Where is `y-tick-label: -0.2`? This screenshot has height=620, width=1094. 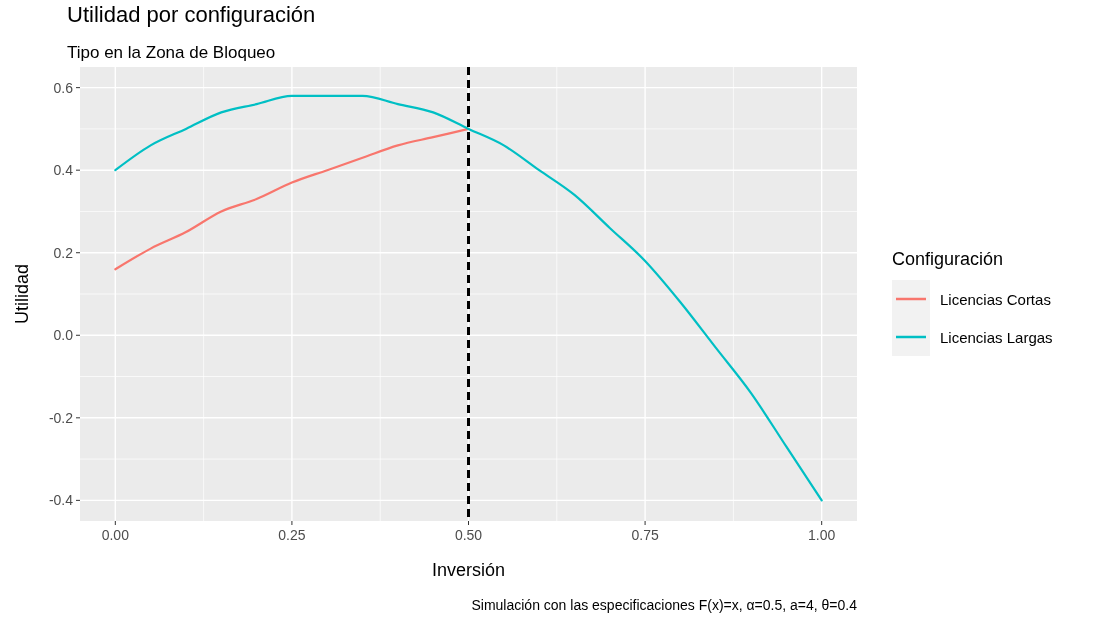
y-tick-label: -0.2 is located at coordinates (61, 417).